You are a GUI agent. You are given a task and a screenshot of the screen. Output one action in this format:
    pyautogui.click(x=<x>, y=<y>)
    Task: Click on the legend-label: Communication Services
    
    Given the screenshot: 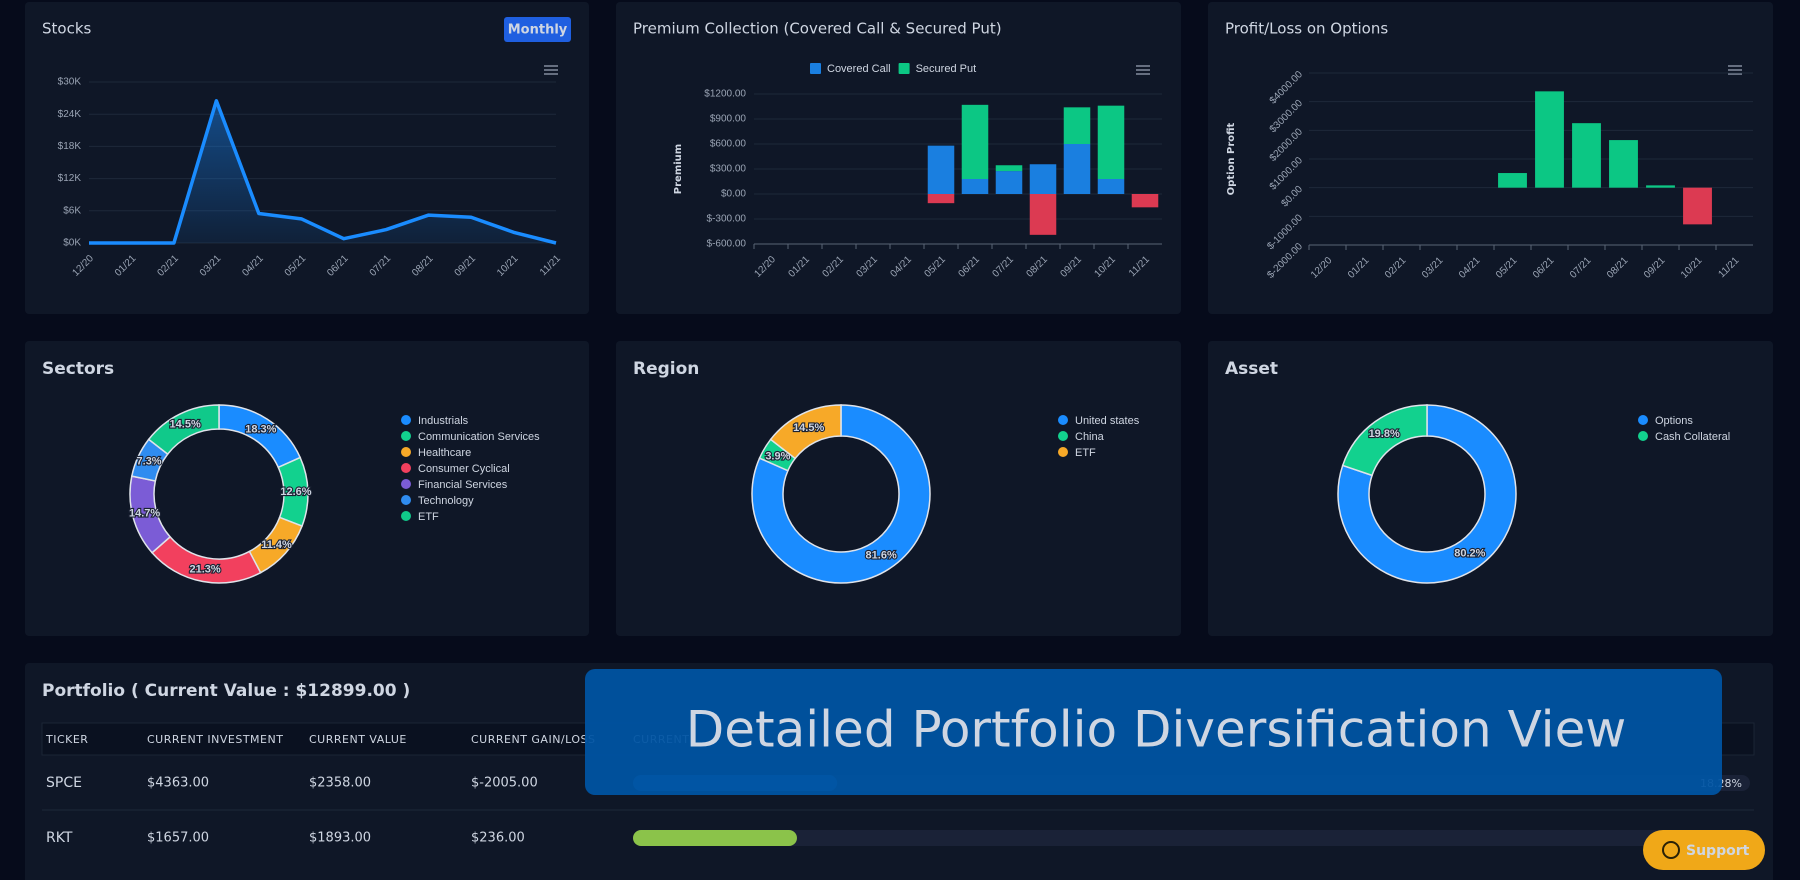 What is the action you would take?
    pyautogui.click(x=479, y=437)
    